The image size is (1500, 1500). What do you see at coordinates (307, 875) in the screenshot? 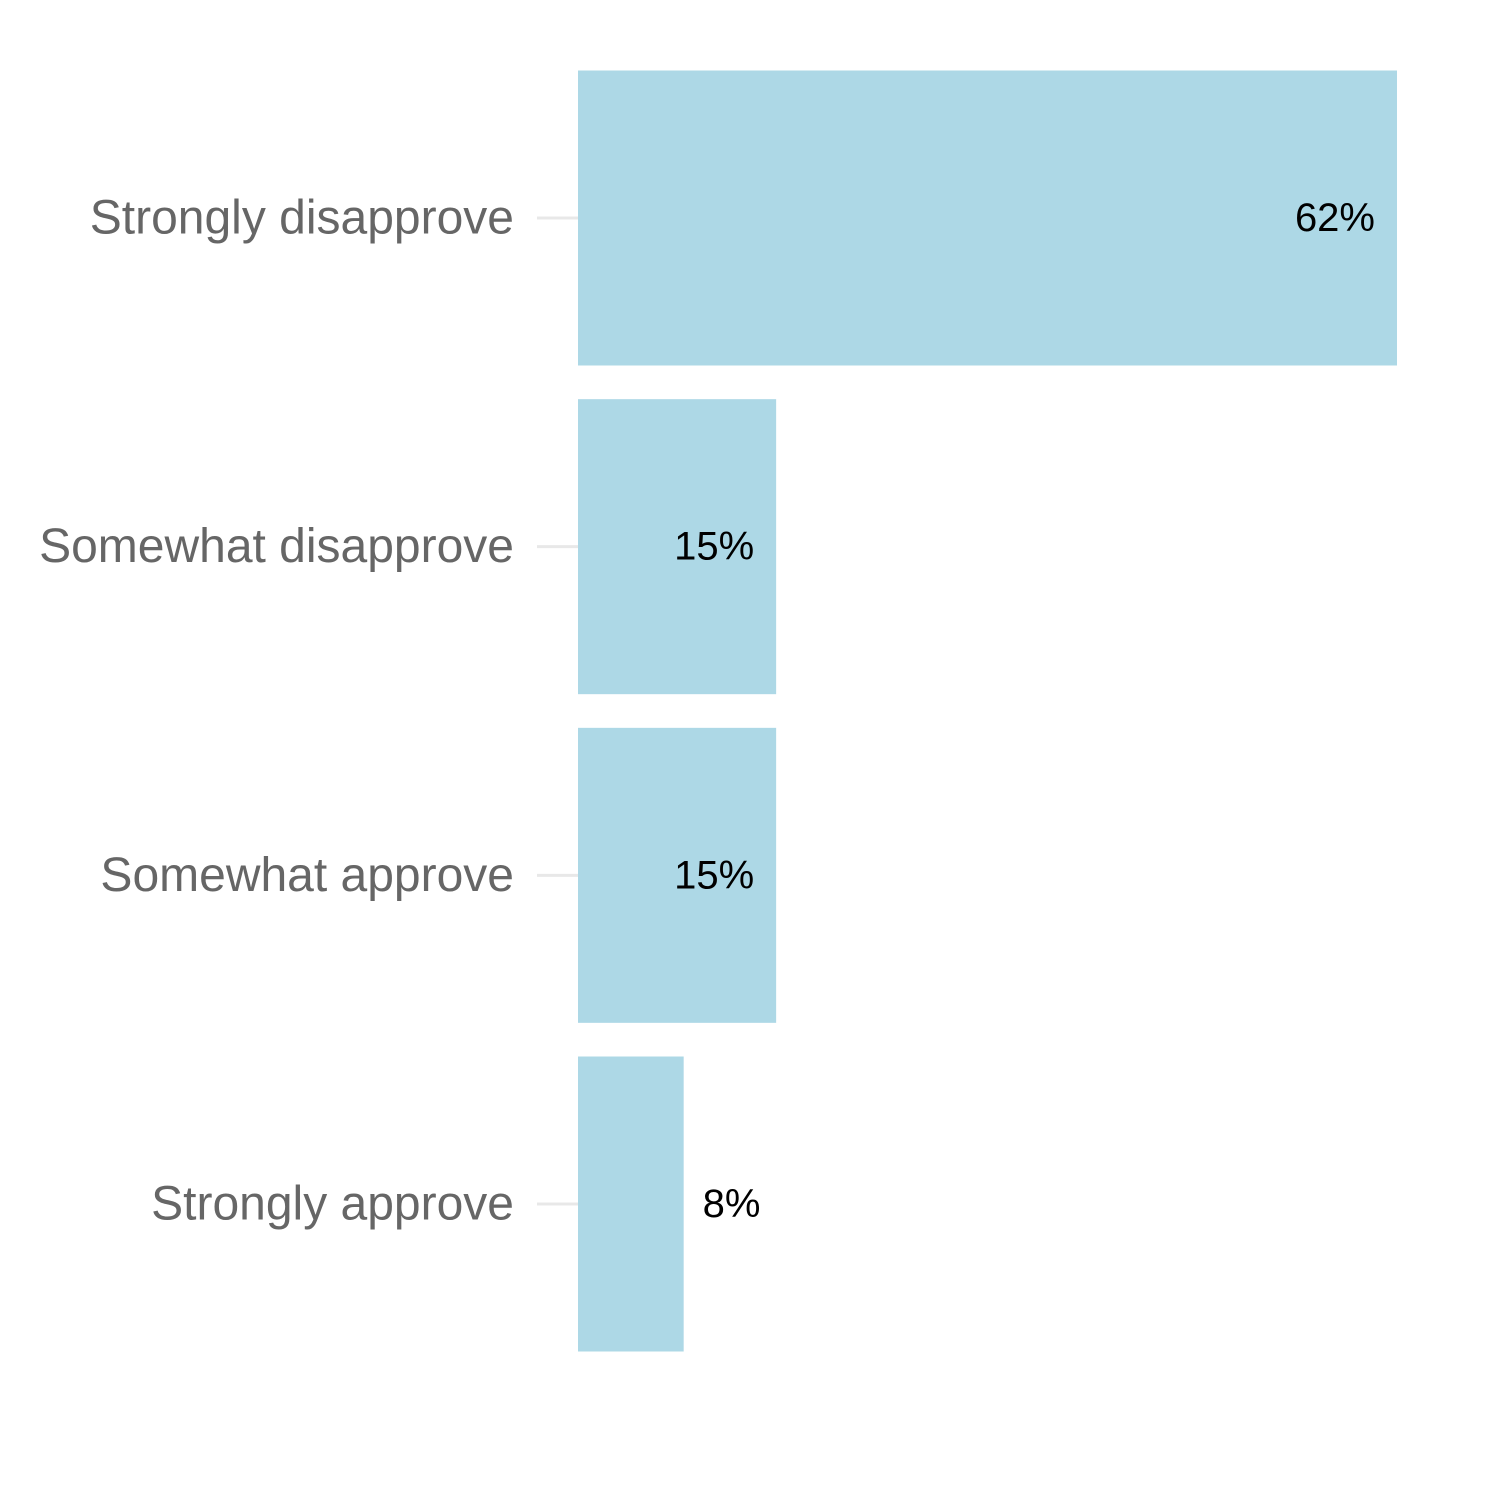
I see `category-label: Somewhat approve` at bounding box center [307, 875].